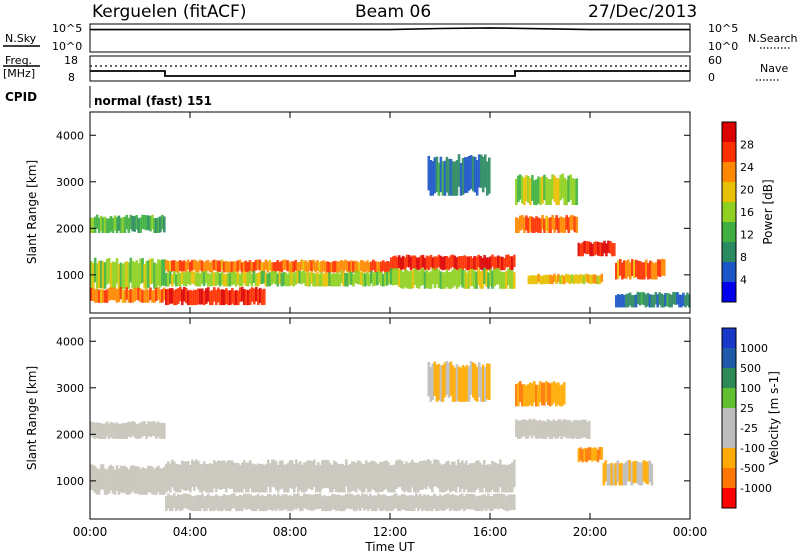  What do you see at coordinates (754, 348) in the screenshot?
I see `colorbar-tick-label: 1000` at bounding box center [754, 348].